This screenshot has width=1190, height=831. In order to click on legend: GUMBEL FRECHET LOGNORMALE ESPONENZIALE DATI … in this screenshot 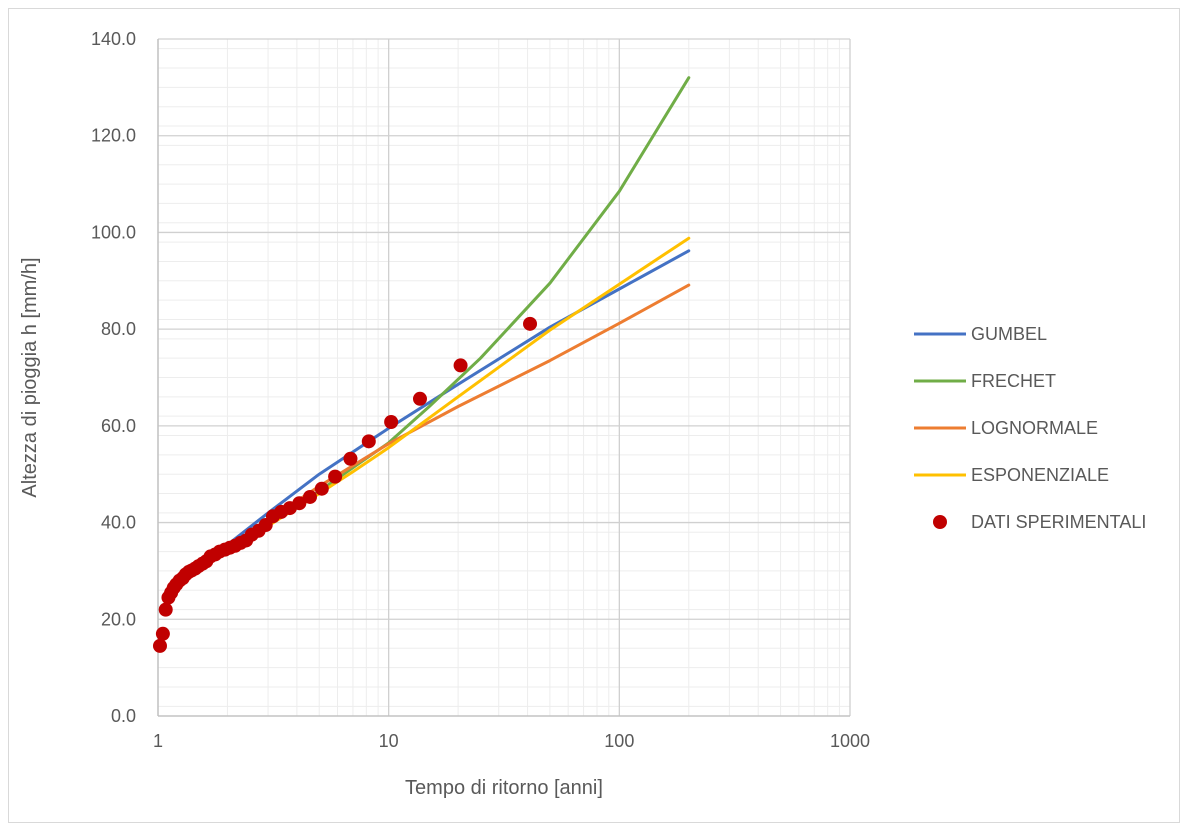, I will do `click(1030, 428)`.